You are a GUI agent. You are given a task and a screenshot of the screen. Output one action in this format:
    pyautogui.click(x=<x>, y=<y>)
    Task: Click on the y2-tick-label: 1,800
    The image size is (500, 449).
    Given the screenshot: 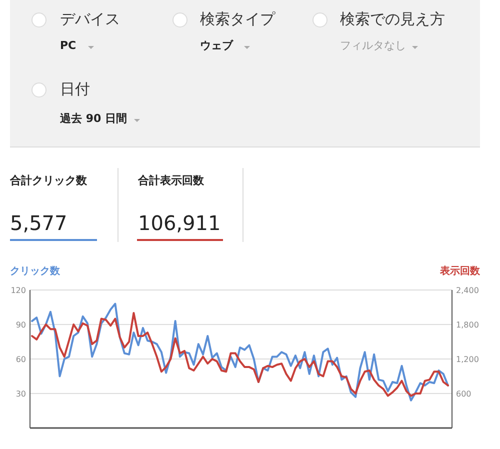 What is the action you would take?
    pyautogui.click(x=467, y=325)
    